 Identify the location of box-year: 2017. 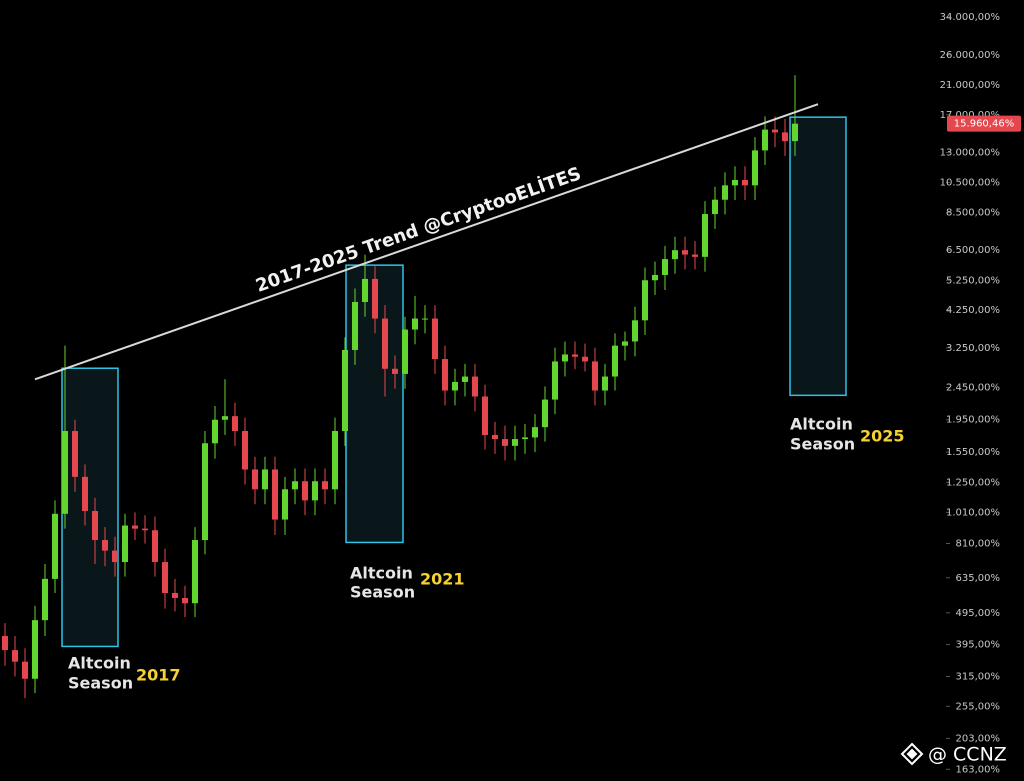
(158, 675).